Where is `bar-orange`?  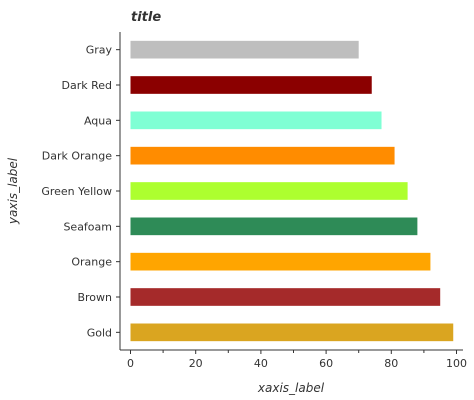 bar-orange is located at coordinates (280, 261).